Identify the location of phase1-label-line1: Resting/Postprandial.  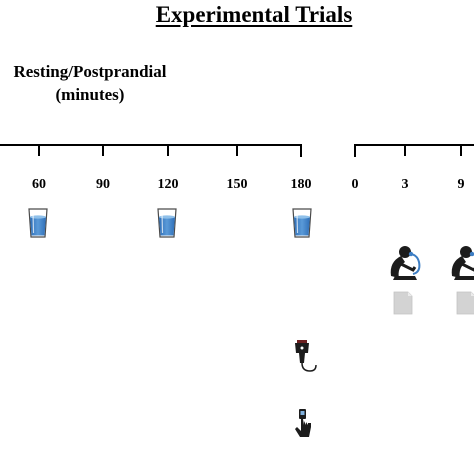
(90, 71).